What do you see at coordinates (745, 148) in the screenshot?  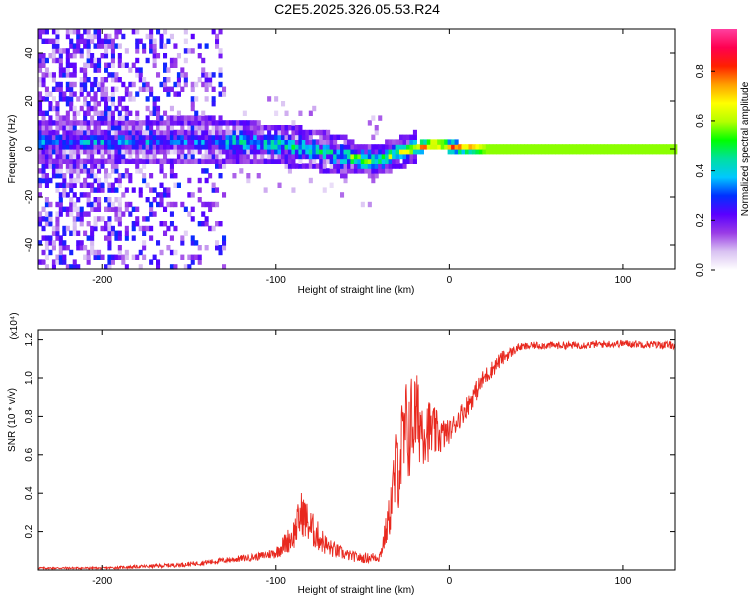 I see `colorbar-label: Normalized spectral amplitude` at bounding box center [745, 148].